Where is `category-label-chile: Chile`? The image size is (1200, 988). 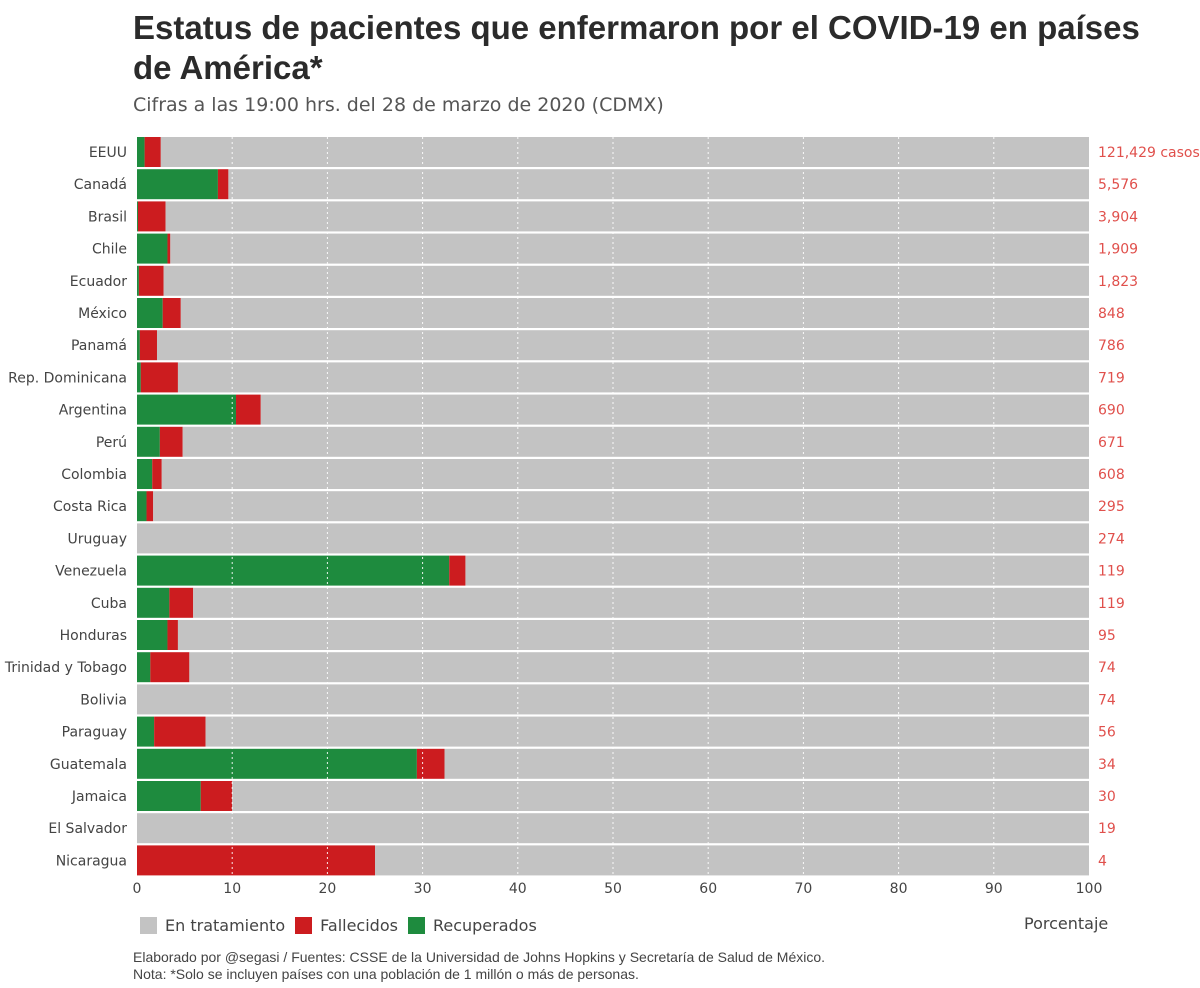
category-label-chile: Chile is located at coordinates (109, 250).